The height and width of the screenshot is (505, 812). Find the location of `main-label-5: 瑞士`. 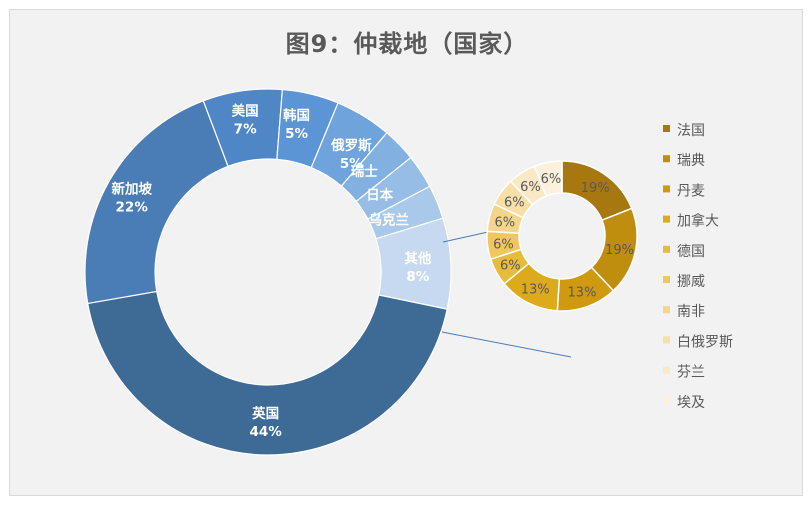

main-label-5: 瑞士 is located at coordinates (364, 171).